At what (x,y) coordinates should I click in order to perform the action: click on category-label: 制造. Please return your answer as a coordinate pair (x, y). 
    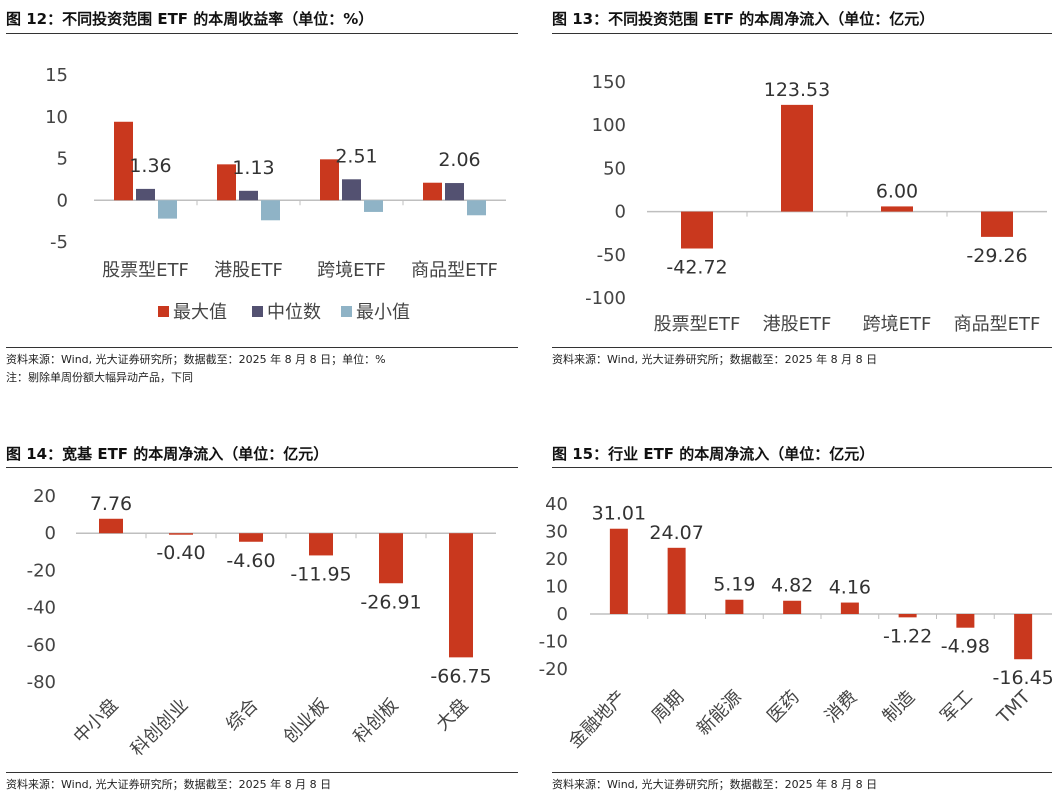
    Looking at the image, I should click on (899, 707).